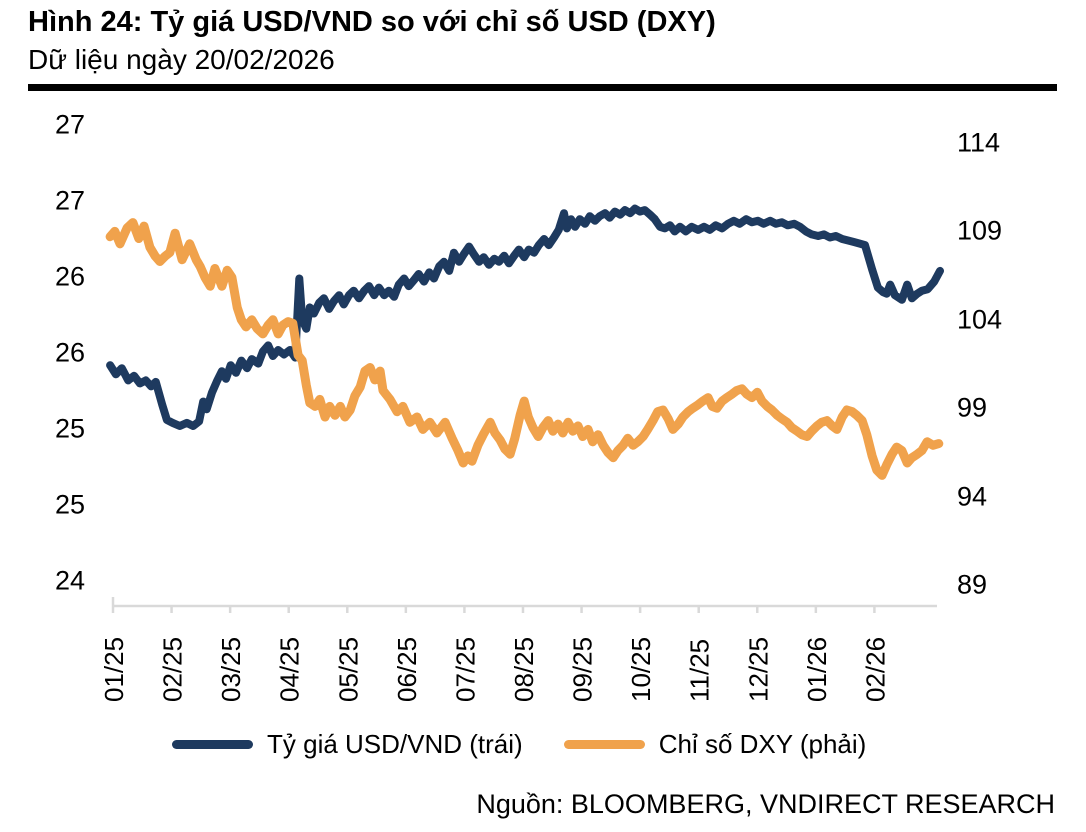  Describe the element at coordinates (875, 669) in the screenshot. I see `x-axis-tick-label: 02/26` at that location.